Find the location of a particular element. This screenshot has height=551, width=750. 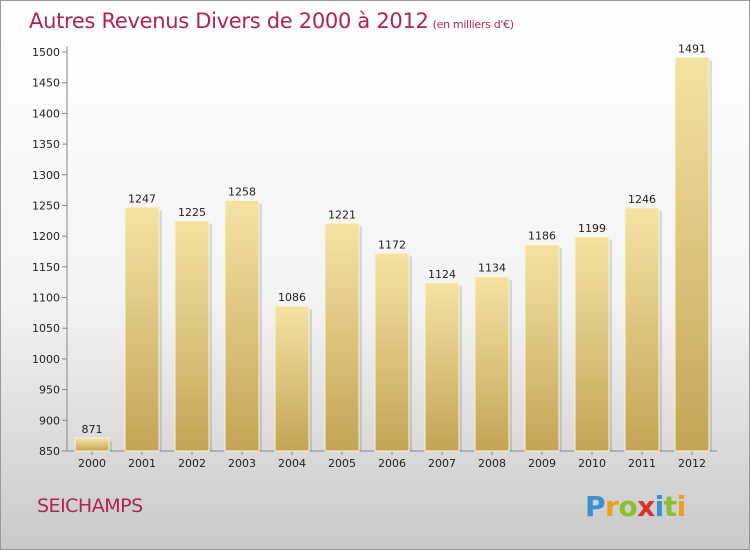

proxiti-logo: Proxiti is located at coordinates (635, 506).